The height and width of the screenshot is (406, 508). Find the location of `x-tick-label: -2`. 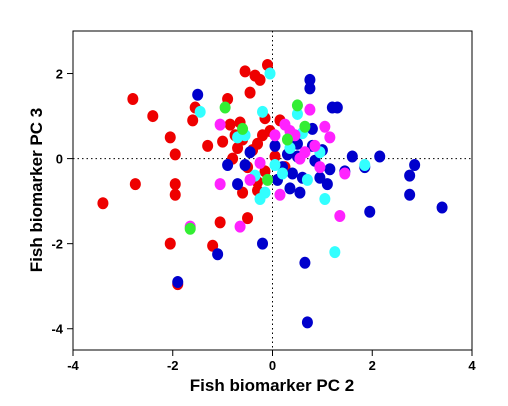

x-tick-label: -2 is located at coordinates (173, 365).